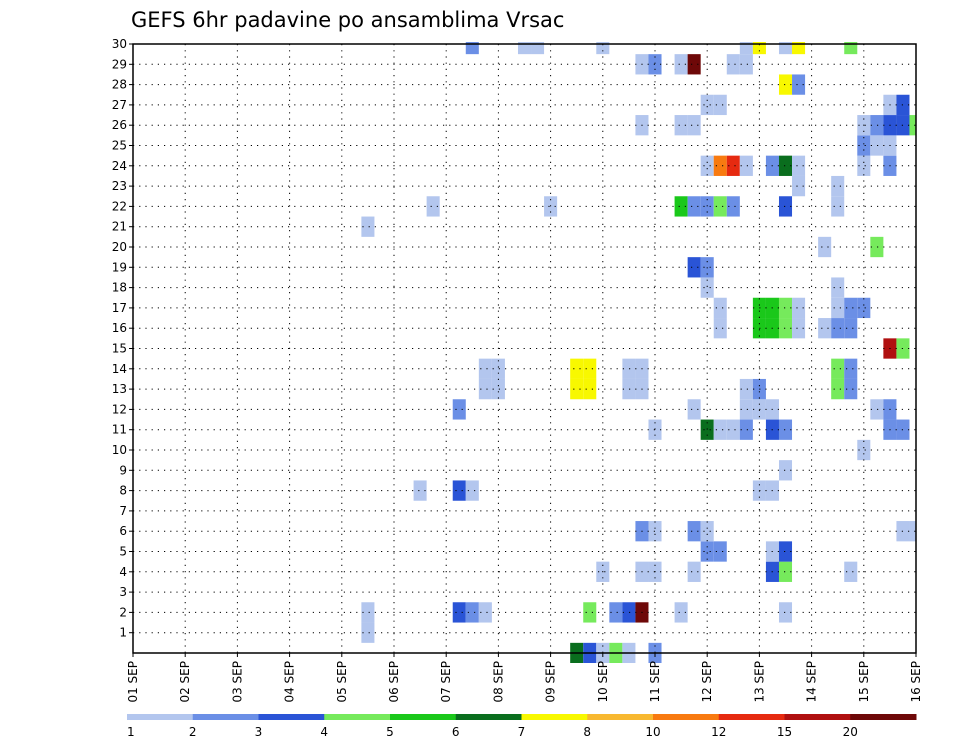 The width and height of the screenshot is (960, 742). What do you see at coordinates (119, 288) in the screenshot?
I see `y-tick-label: 18` at bounding box center [119, 288].